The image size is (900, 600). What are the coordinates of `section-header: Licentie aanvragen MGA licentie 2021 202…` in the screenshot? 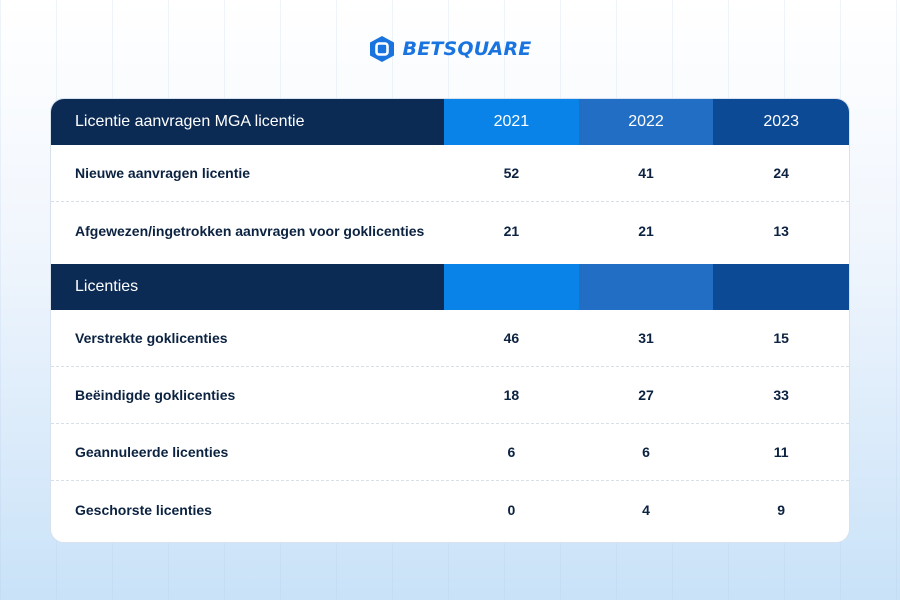 It's located at (450, 122).